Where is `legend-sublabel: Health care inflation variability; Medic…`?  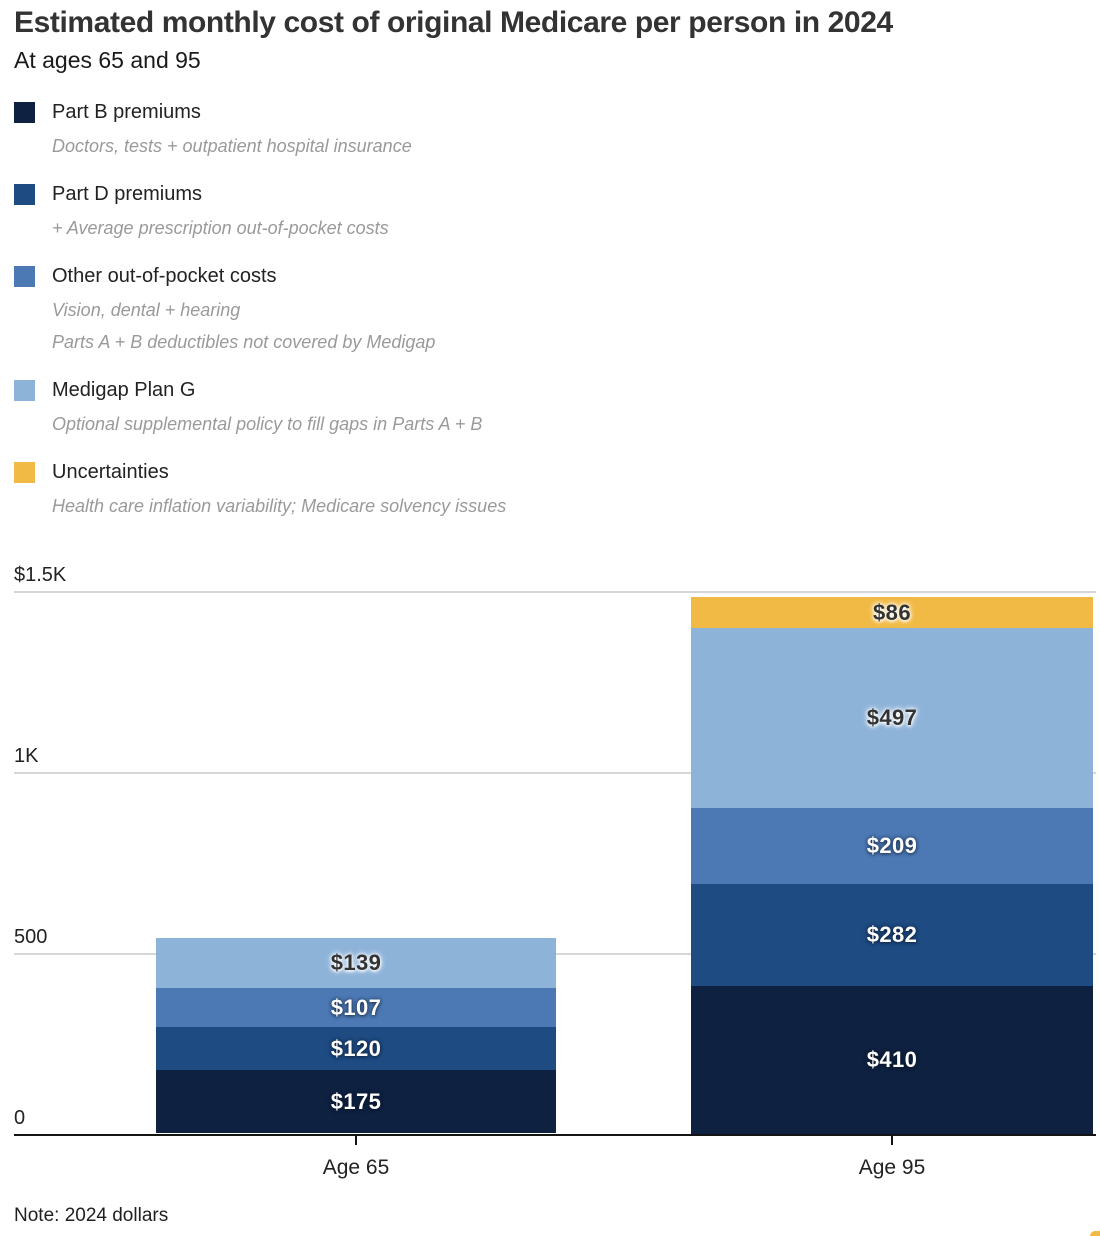 legend-sublabel: Health care inflation variability; Medic… is located at coordinates (279, 506).